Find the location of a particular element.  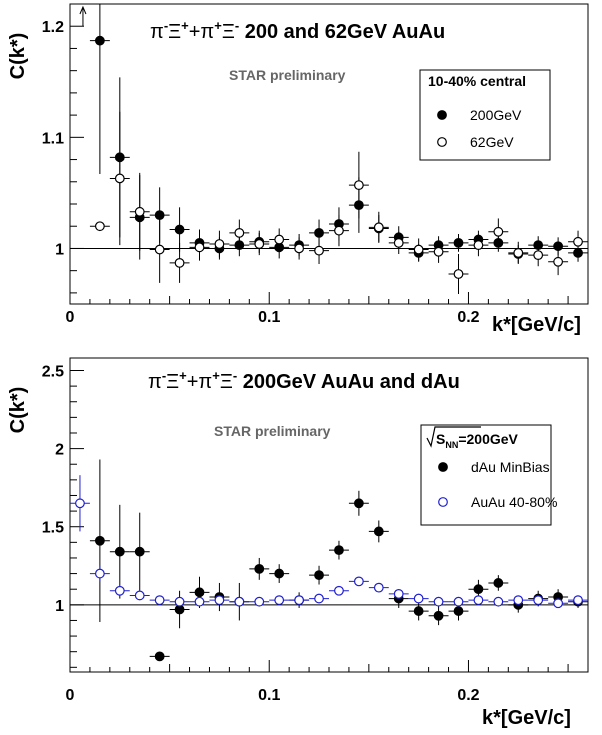

title-part: 200 and 62GeV AuAu is located at coordinates (342, 32).